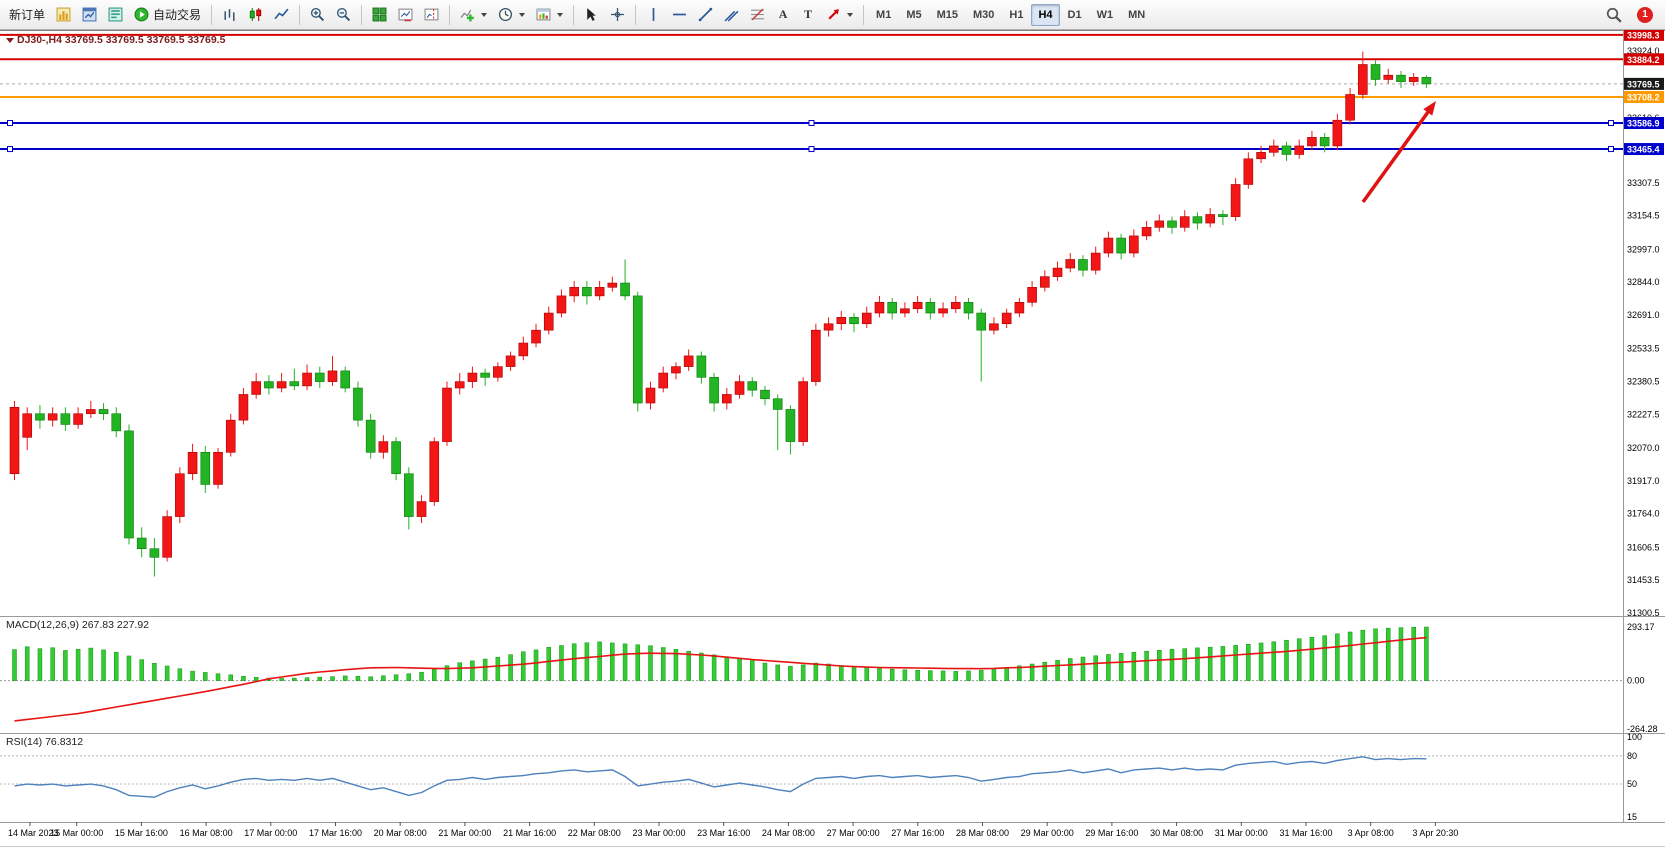 The width and height of the screenshot is (1665, 847). I want to click on annotation-arrow, so click(1396, 156).